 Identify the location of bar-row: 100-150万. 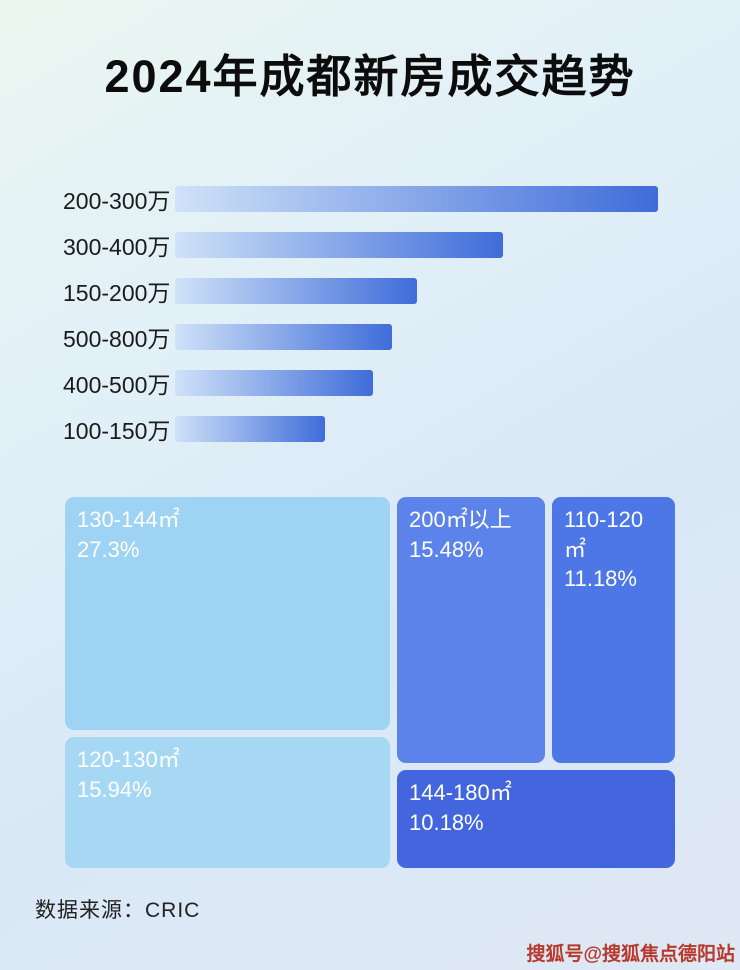
(370, 429).